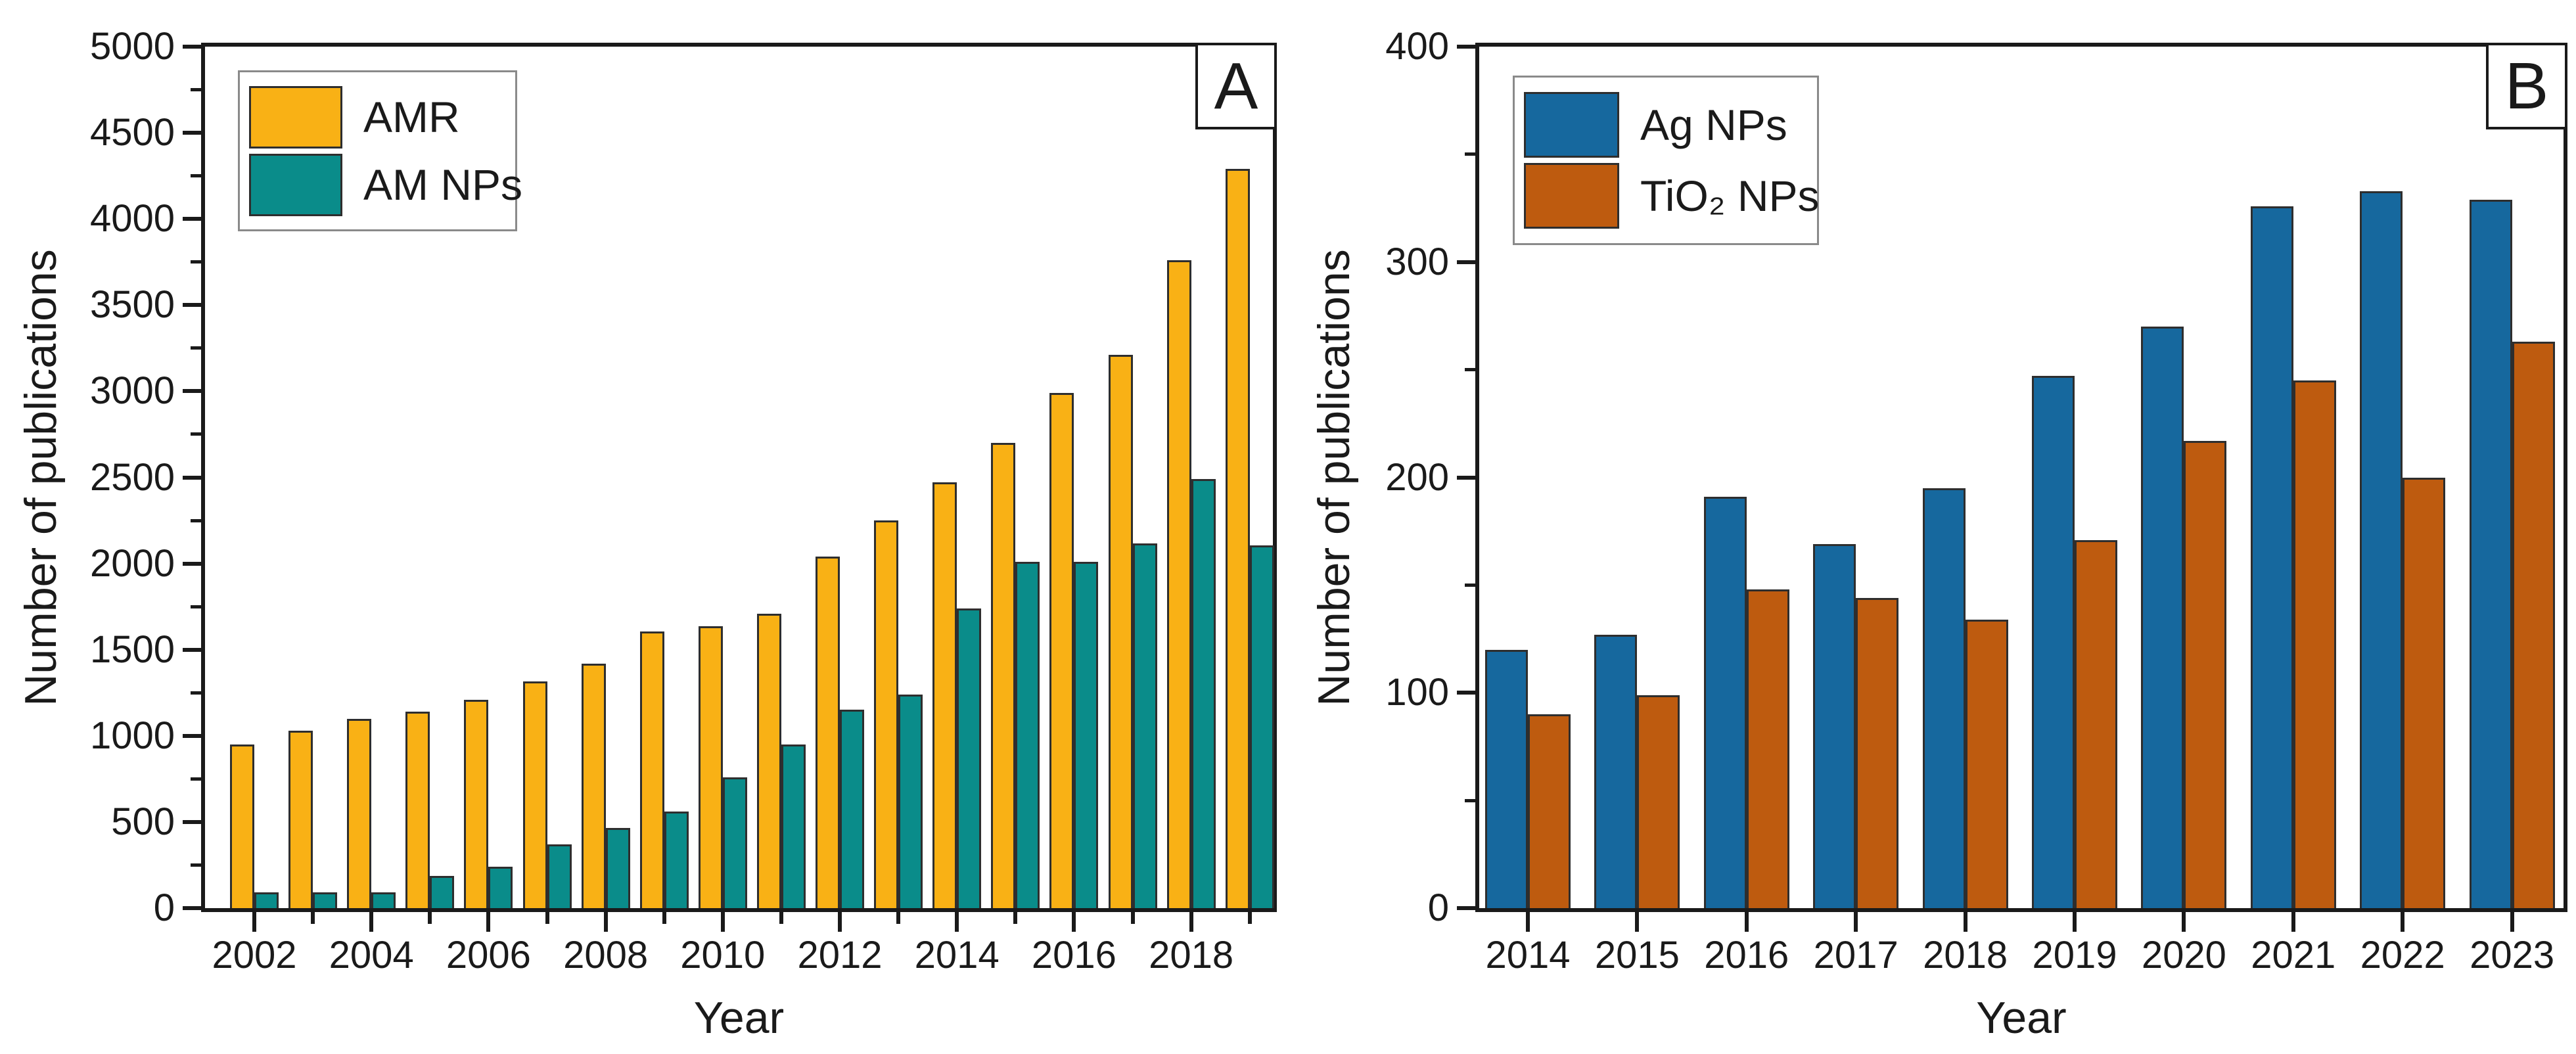 Image resolution: width=2576 pixels, height=1054 pixels. What do you see at coordinates (944, 695) in the screenshot?
I see `bar-amr-2014` at bounding box center [944, 695].